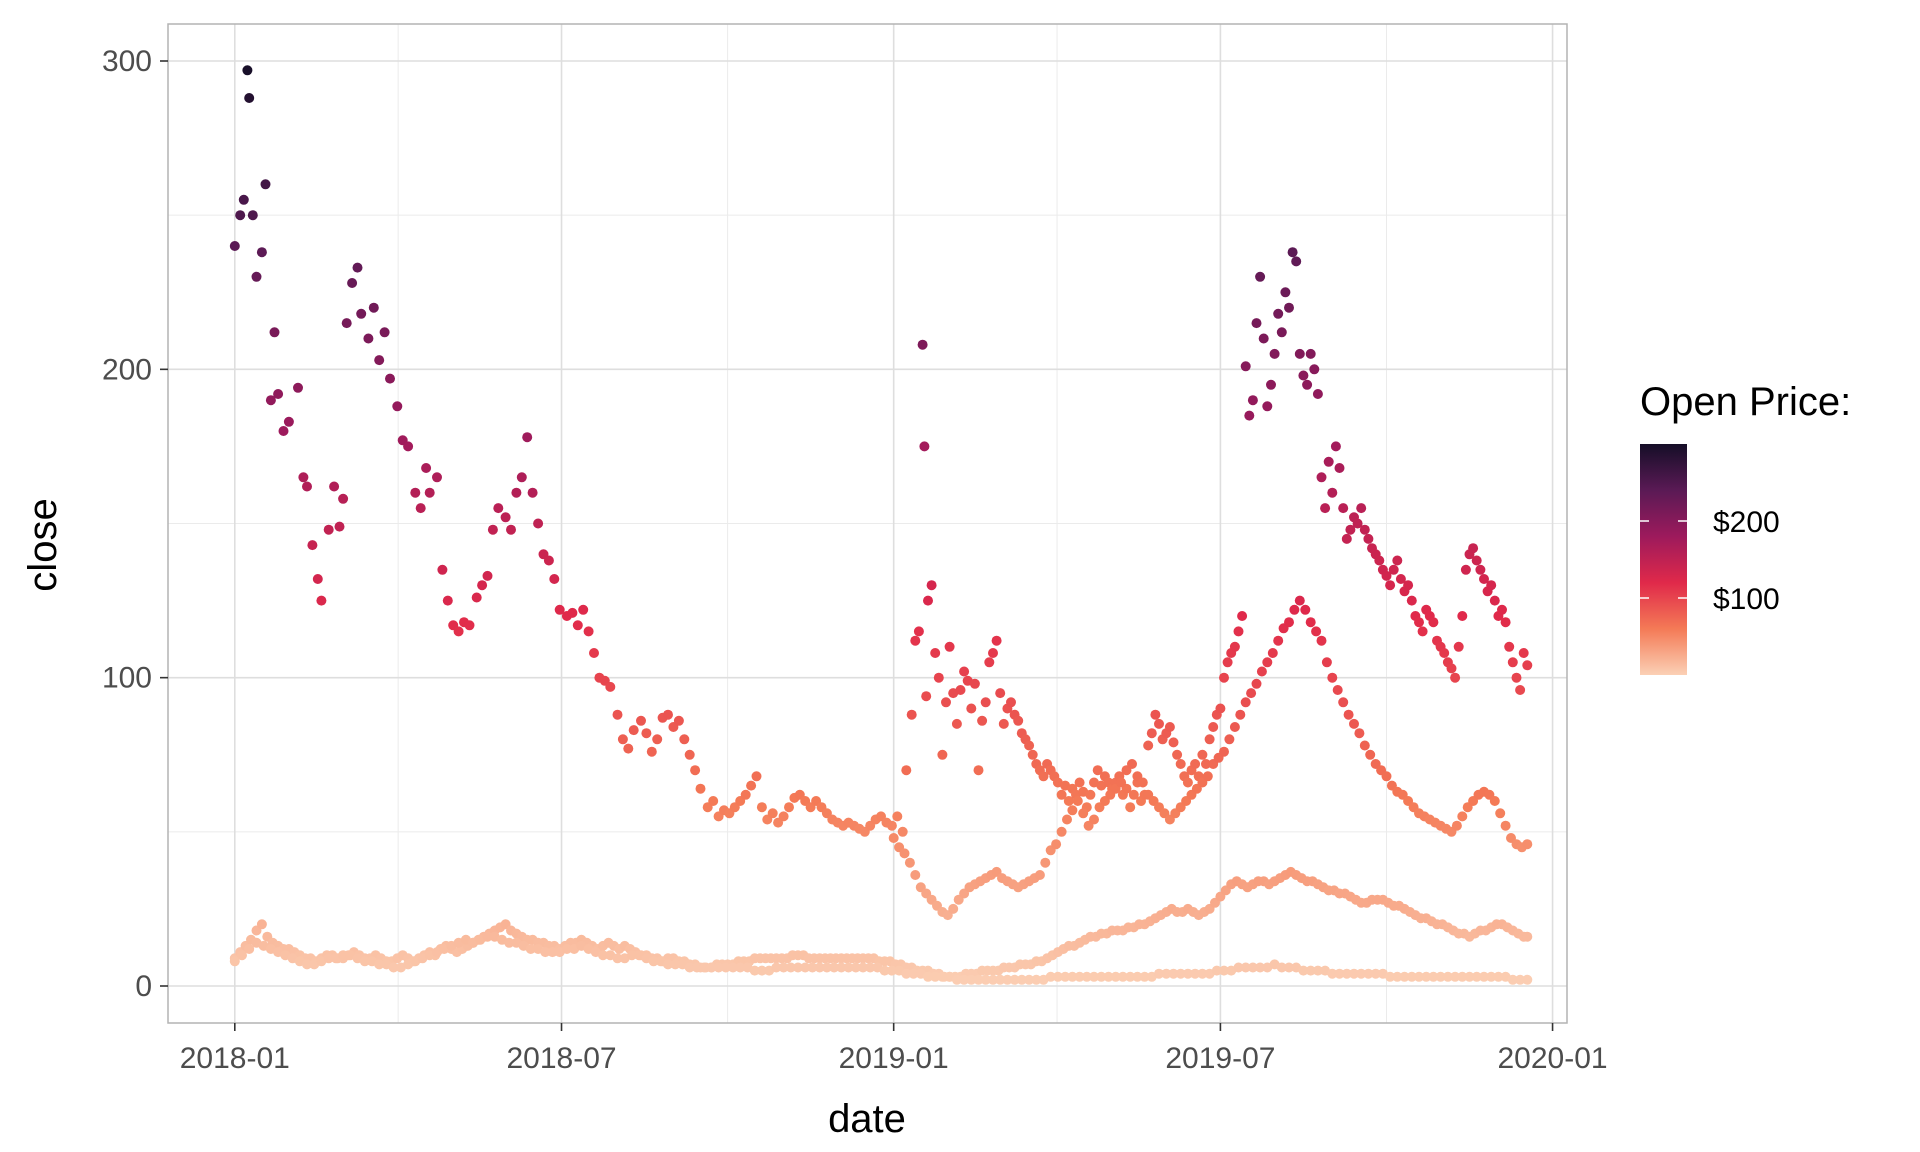 The width and height of the screenshot is (1920, 1152). I want to click on legend: Open Price: $200 $100, so click(1745, 527).